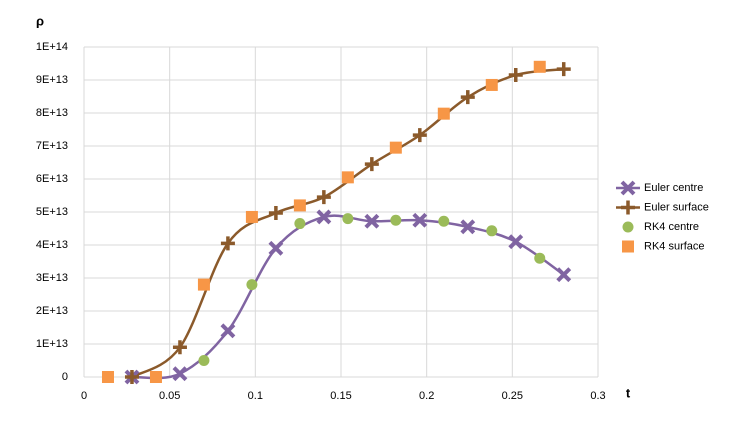 This screenshot has width=736, height=422. I want to click on y-tick-label: 7E+13, so click(52, 146).